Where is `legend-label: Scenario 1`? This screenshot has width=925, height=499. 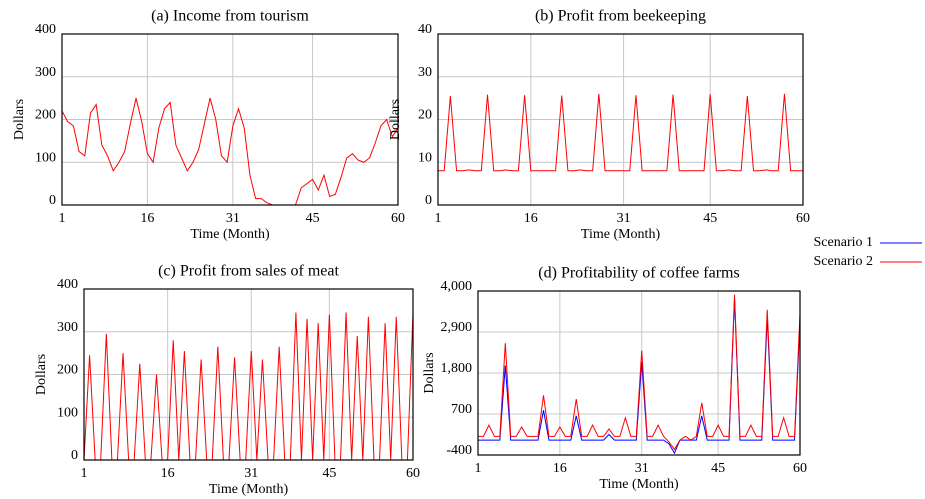 legend-label: Scenario 1 is located at coordinates (843, 242).